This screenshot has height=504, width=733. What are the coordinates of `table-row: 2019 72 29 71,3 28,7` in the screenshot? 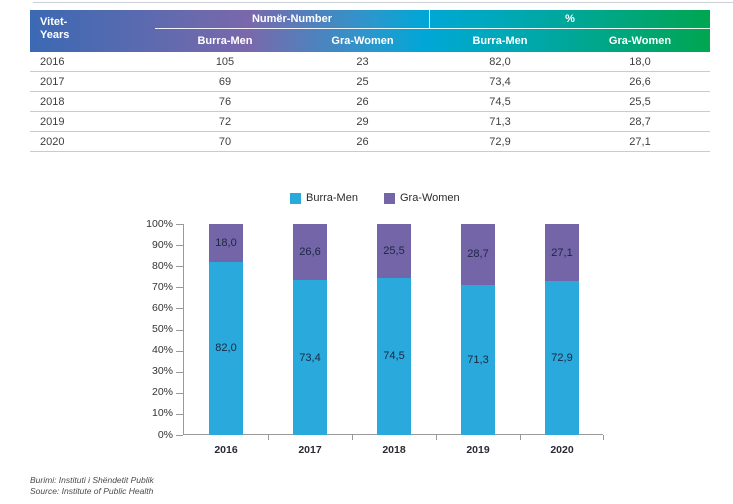 It's located at (370, 122).